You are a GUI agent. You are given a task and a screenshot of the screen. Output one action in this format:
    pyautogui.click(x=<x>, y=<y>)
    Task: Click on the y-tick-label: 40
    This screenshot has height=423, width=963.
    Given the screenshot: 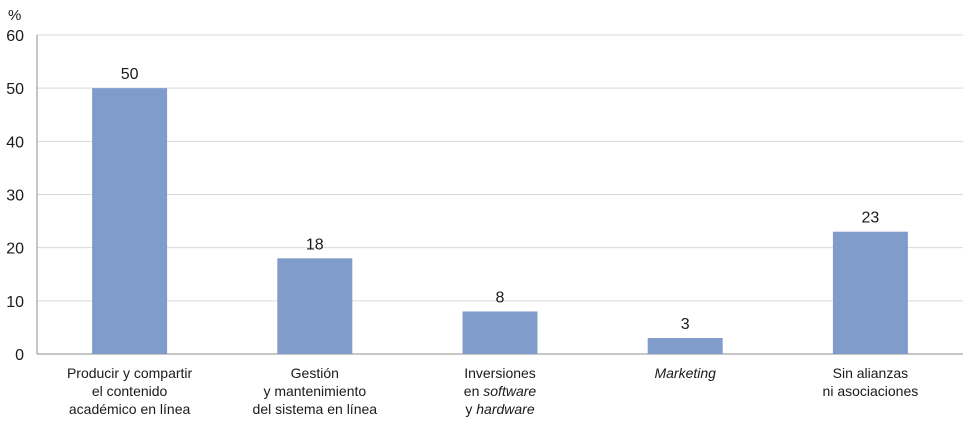 What is the action you would take?
    pyautogui.click(x=15, y=142)
    